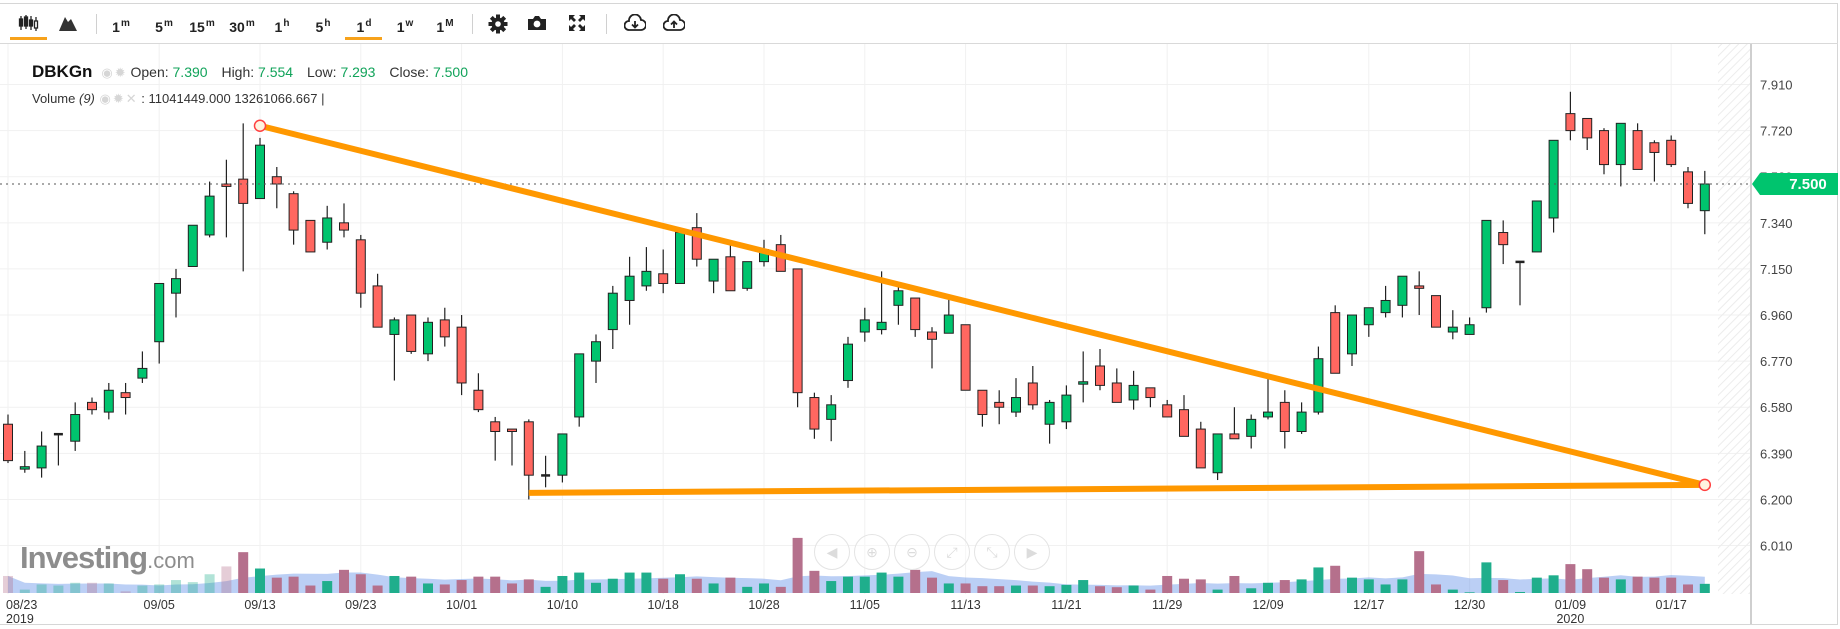 The width and height of the screenshot is (1840, 629). What do you see at coordinates (663, 605) in the screenshot?
I see `date-tick-label: 10/18` at bounding box center [663, 605].